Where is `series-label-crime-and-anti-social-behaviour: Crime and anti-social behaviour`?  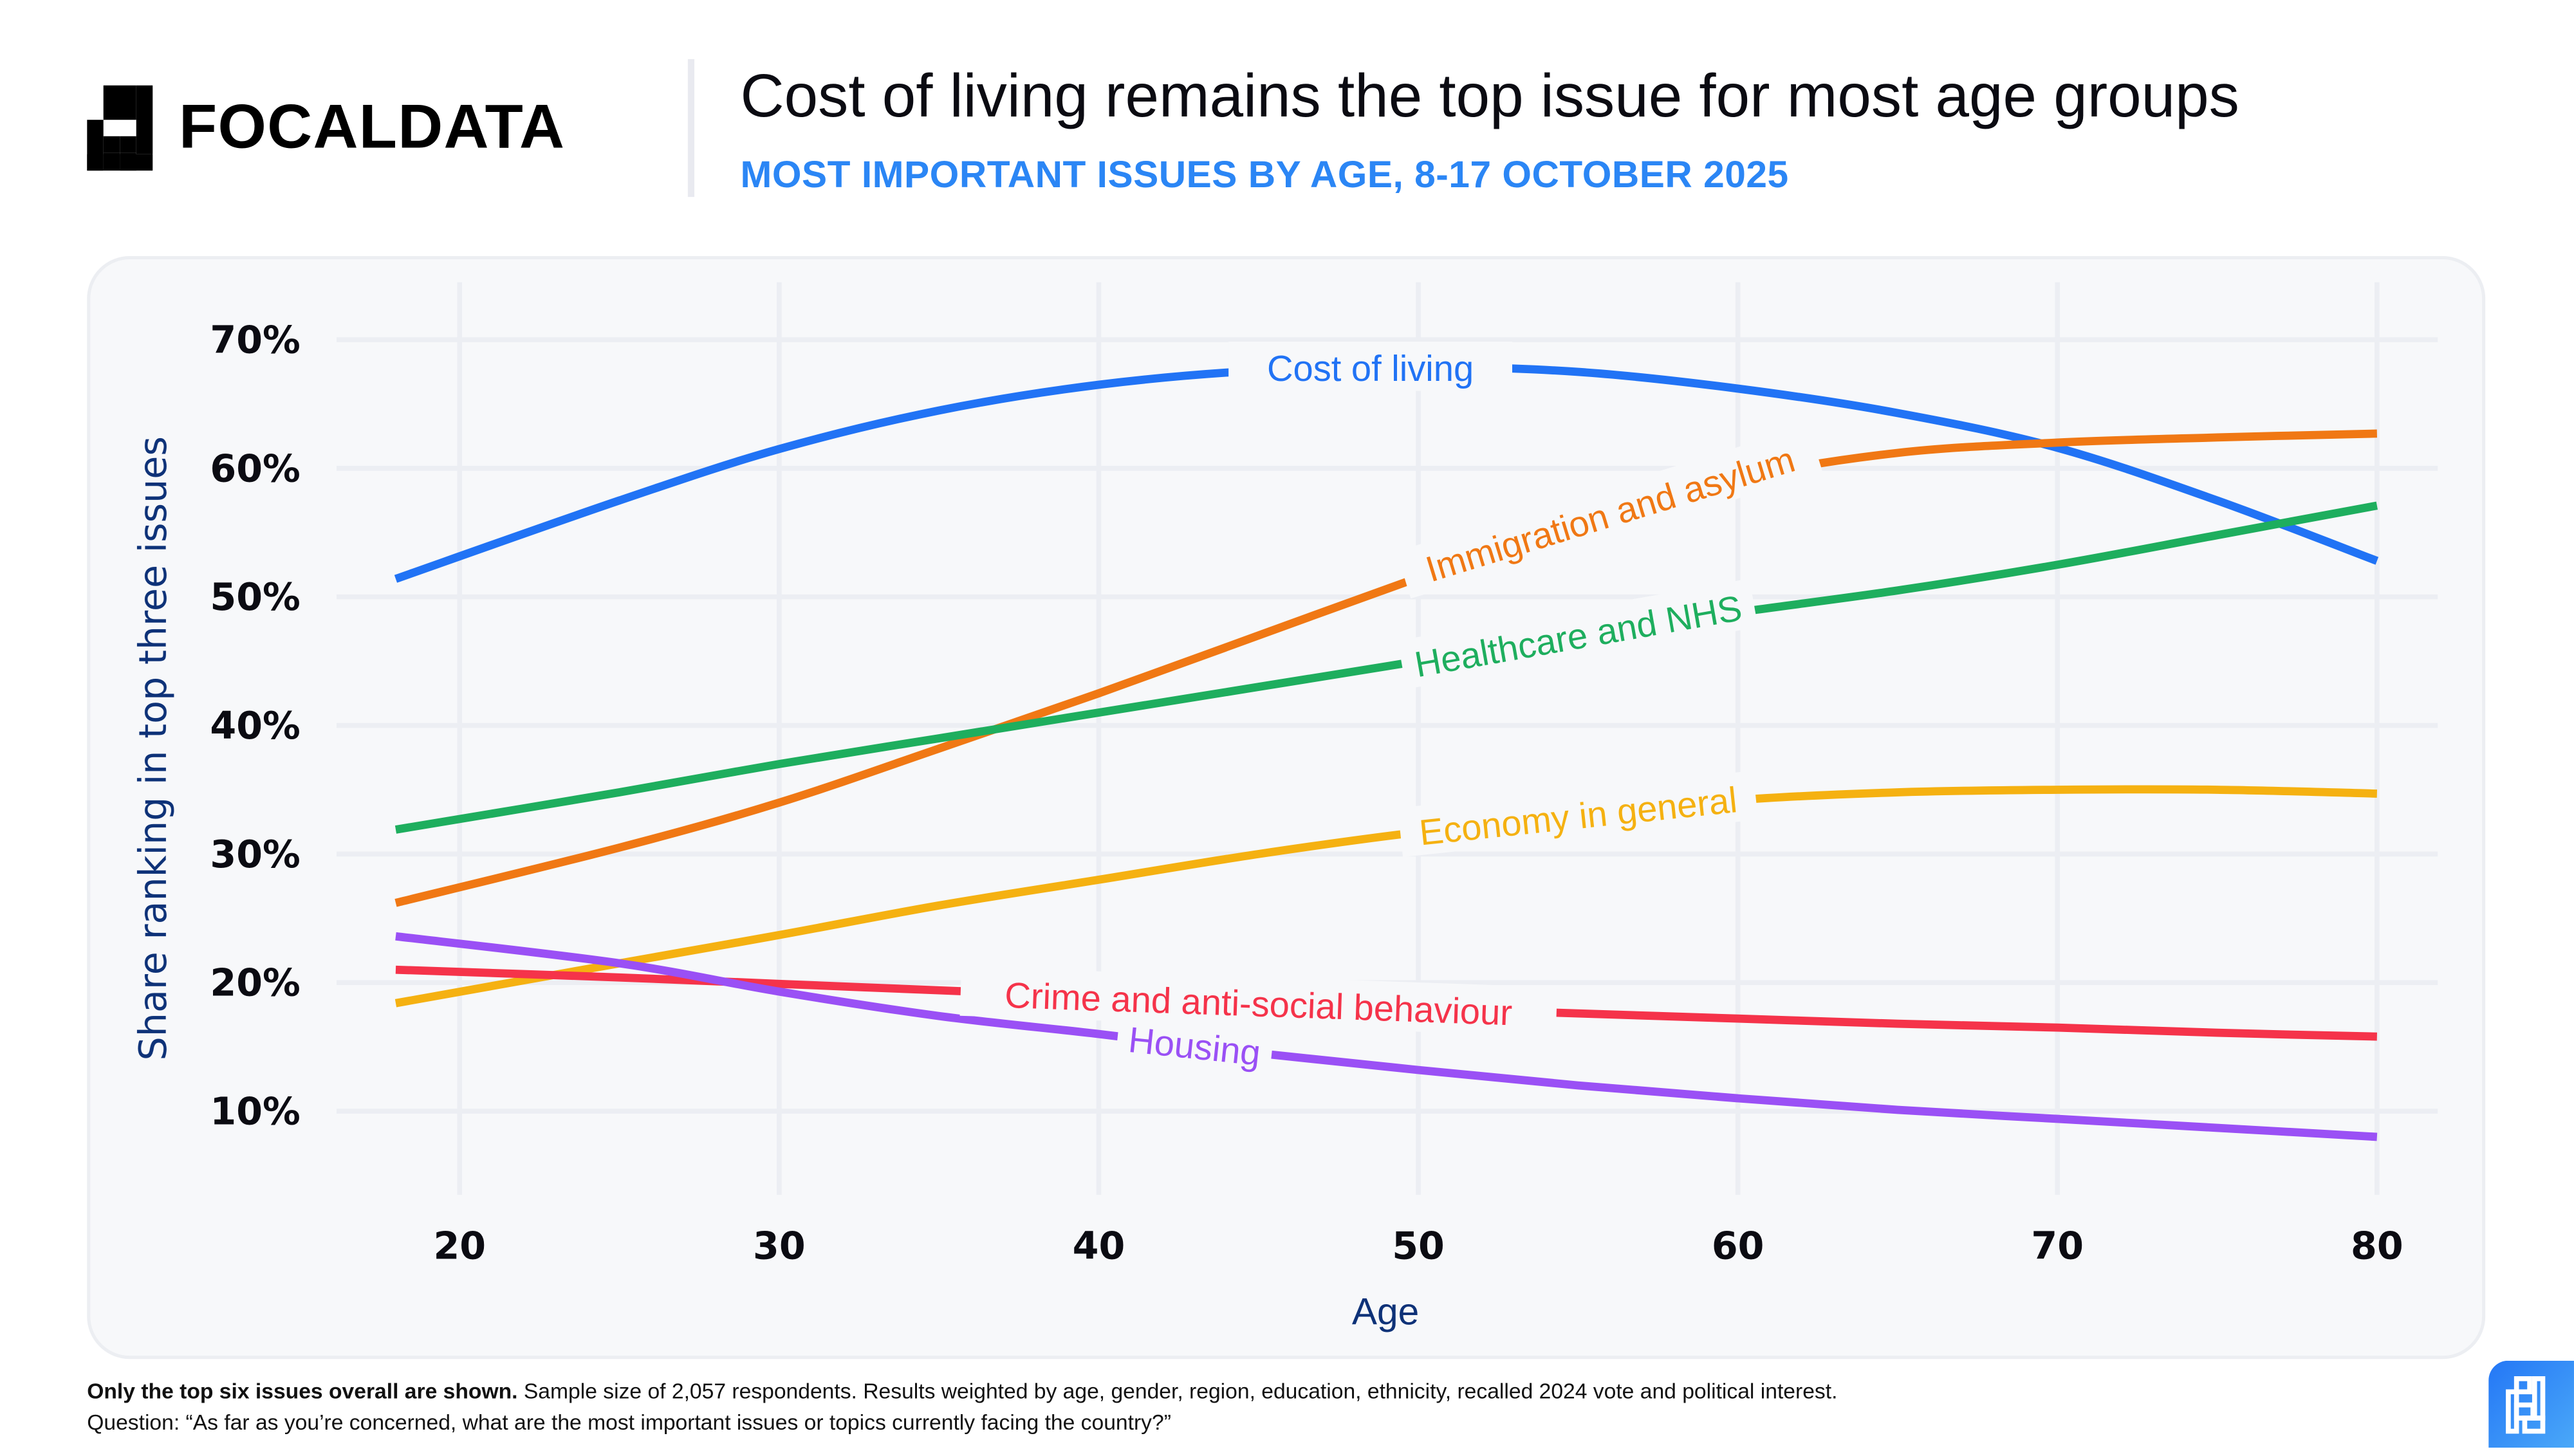 series-label-crime-and-anti-social-behaviour: Crime and anti-social behaviour is located at coordinates (1258, 1002).